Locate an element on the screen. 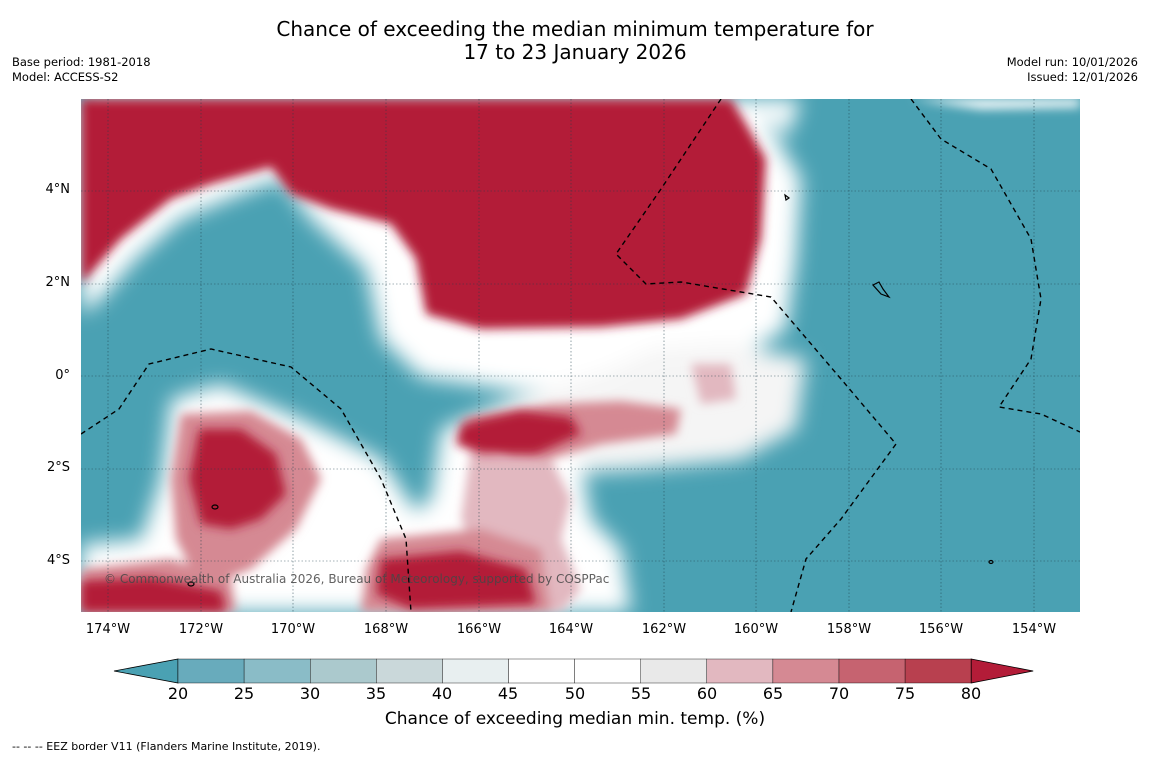  meta-right: Model run: 10/01/2026 Issued: 12/01/2026 is located at coordinates (1072, 70).